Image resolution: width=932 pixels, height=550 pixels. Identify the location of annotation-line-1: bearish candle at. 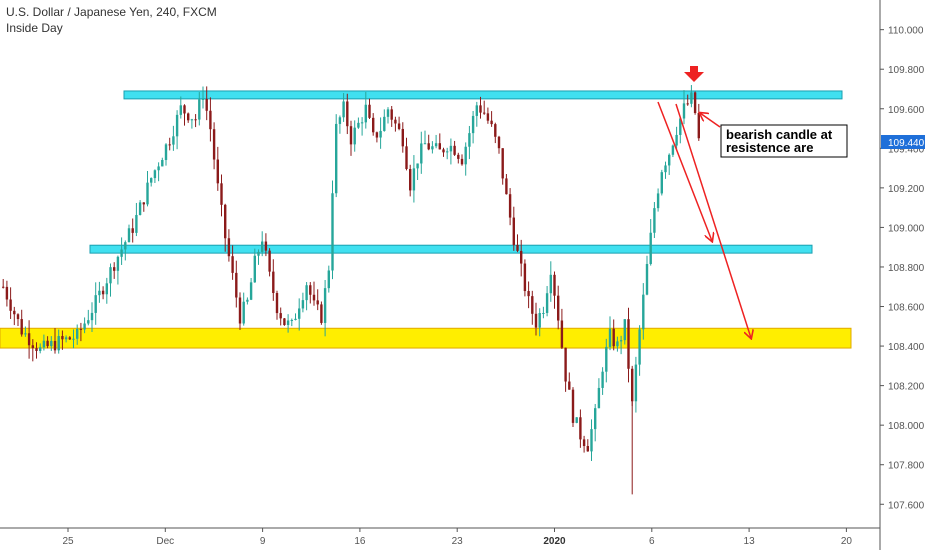
(779, 134).